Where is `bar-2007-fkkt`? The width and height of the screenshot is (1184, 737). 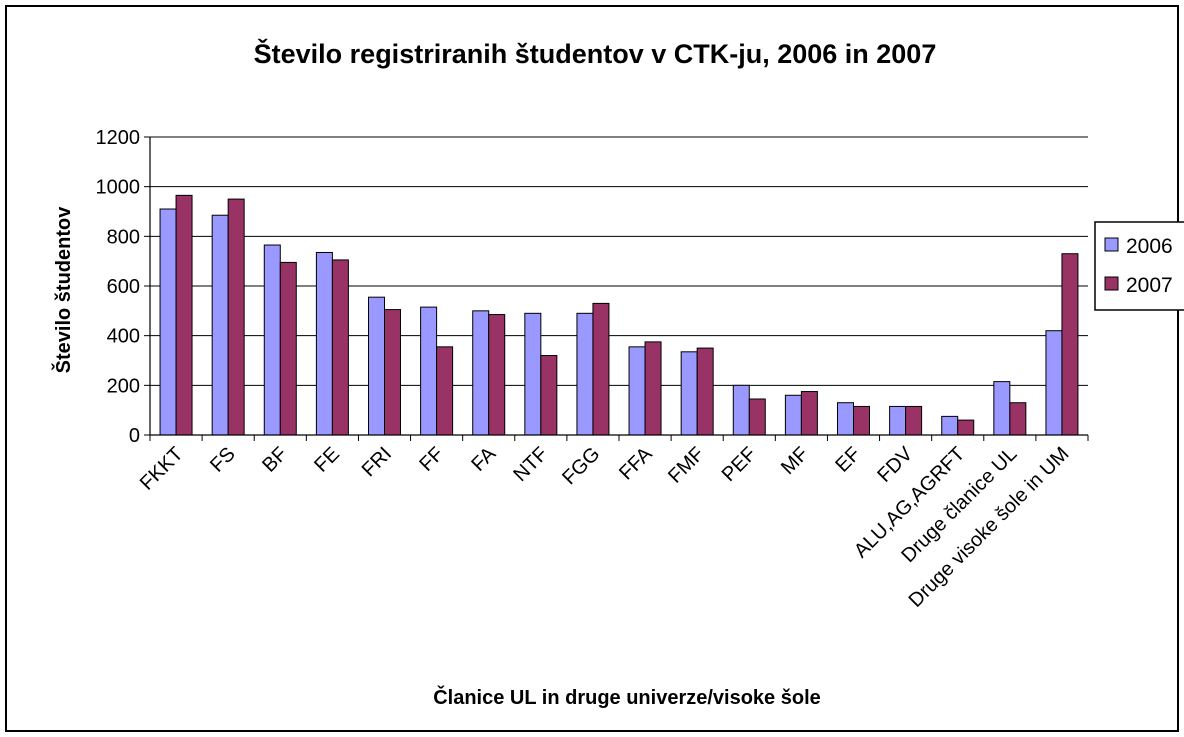
bar-2007-fkkt is located at coordinates (184, 315).